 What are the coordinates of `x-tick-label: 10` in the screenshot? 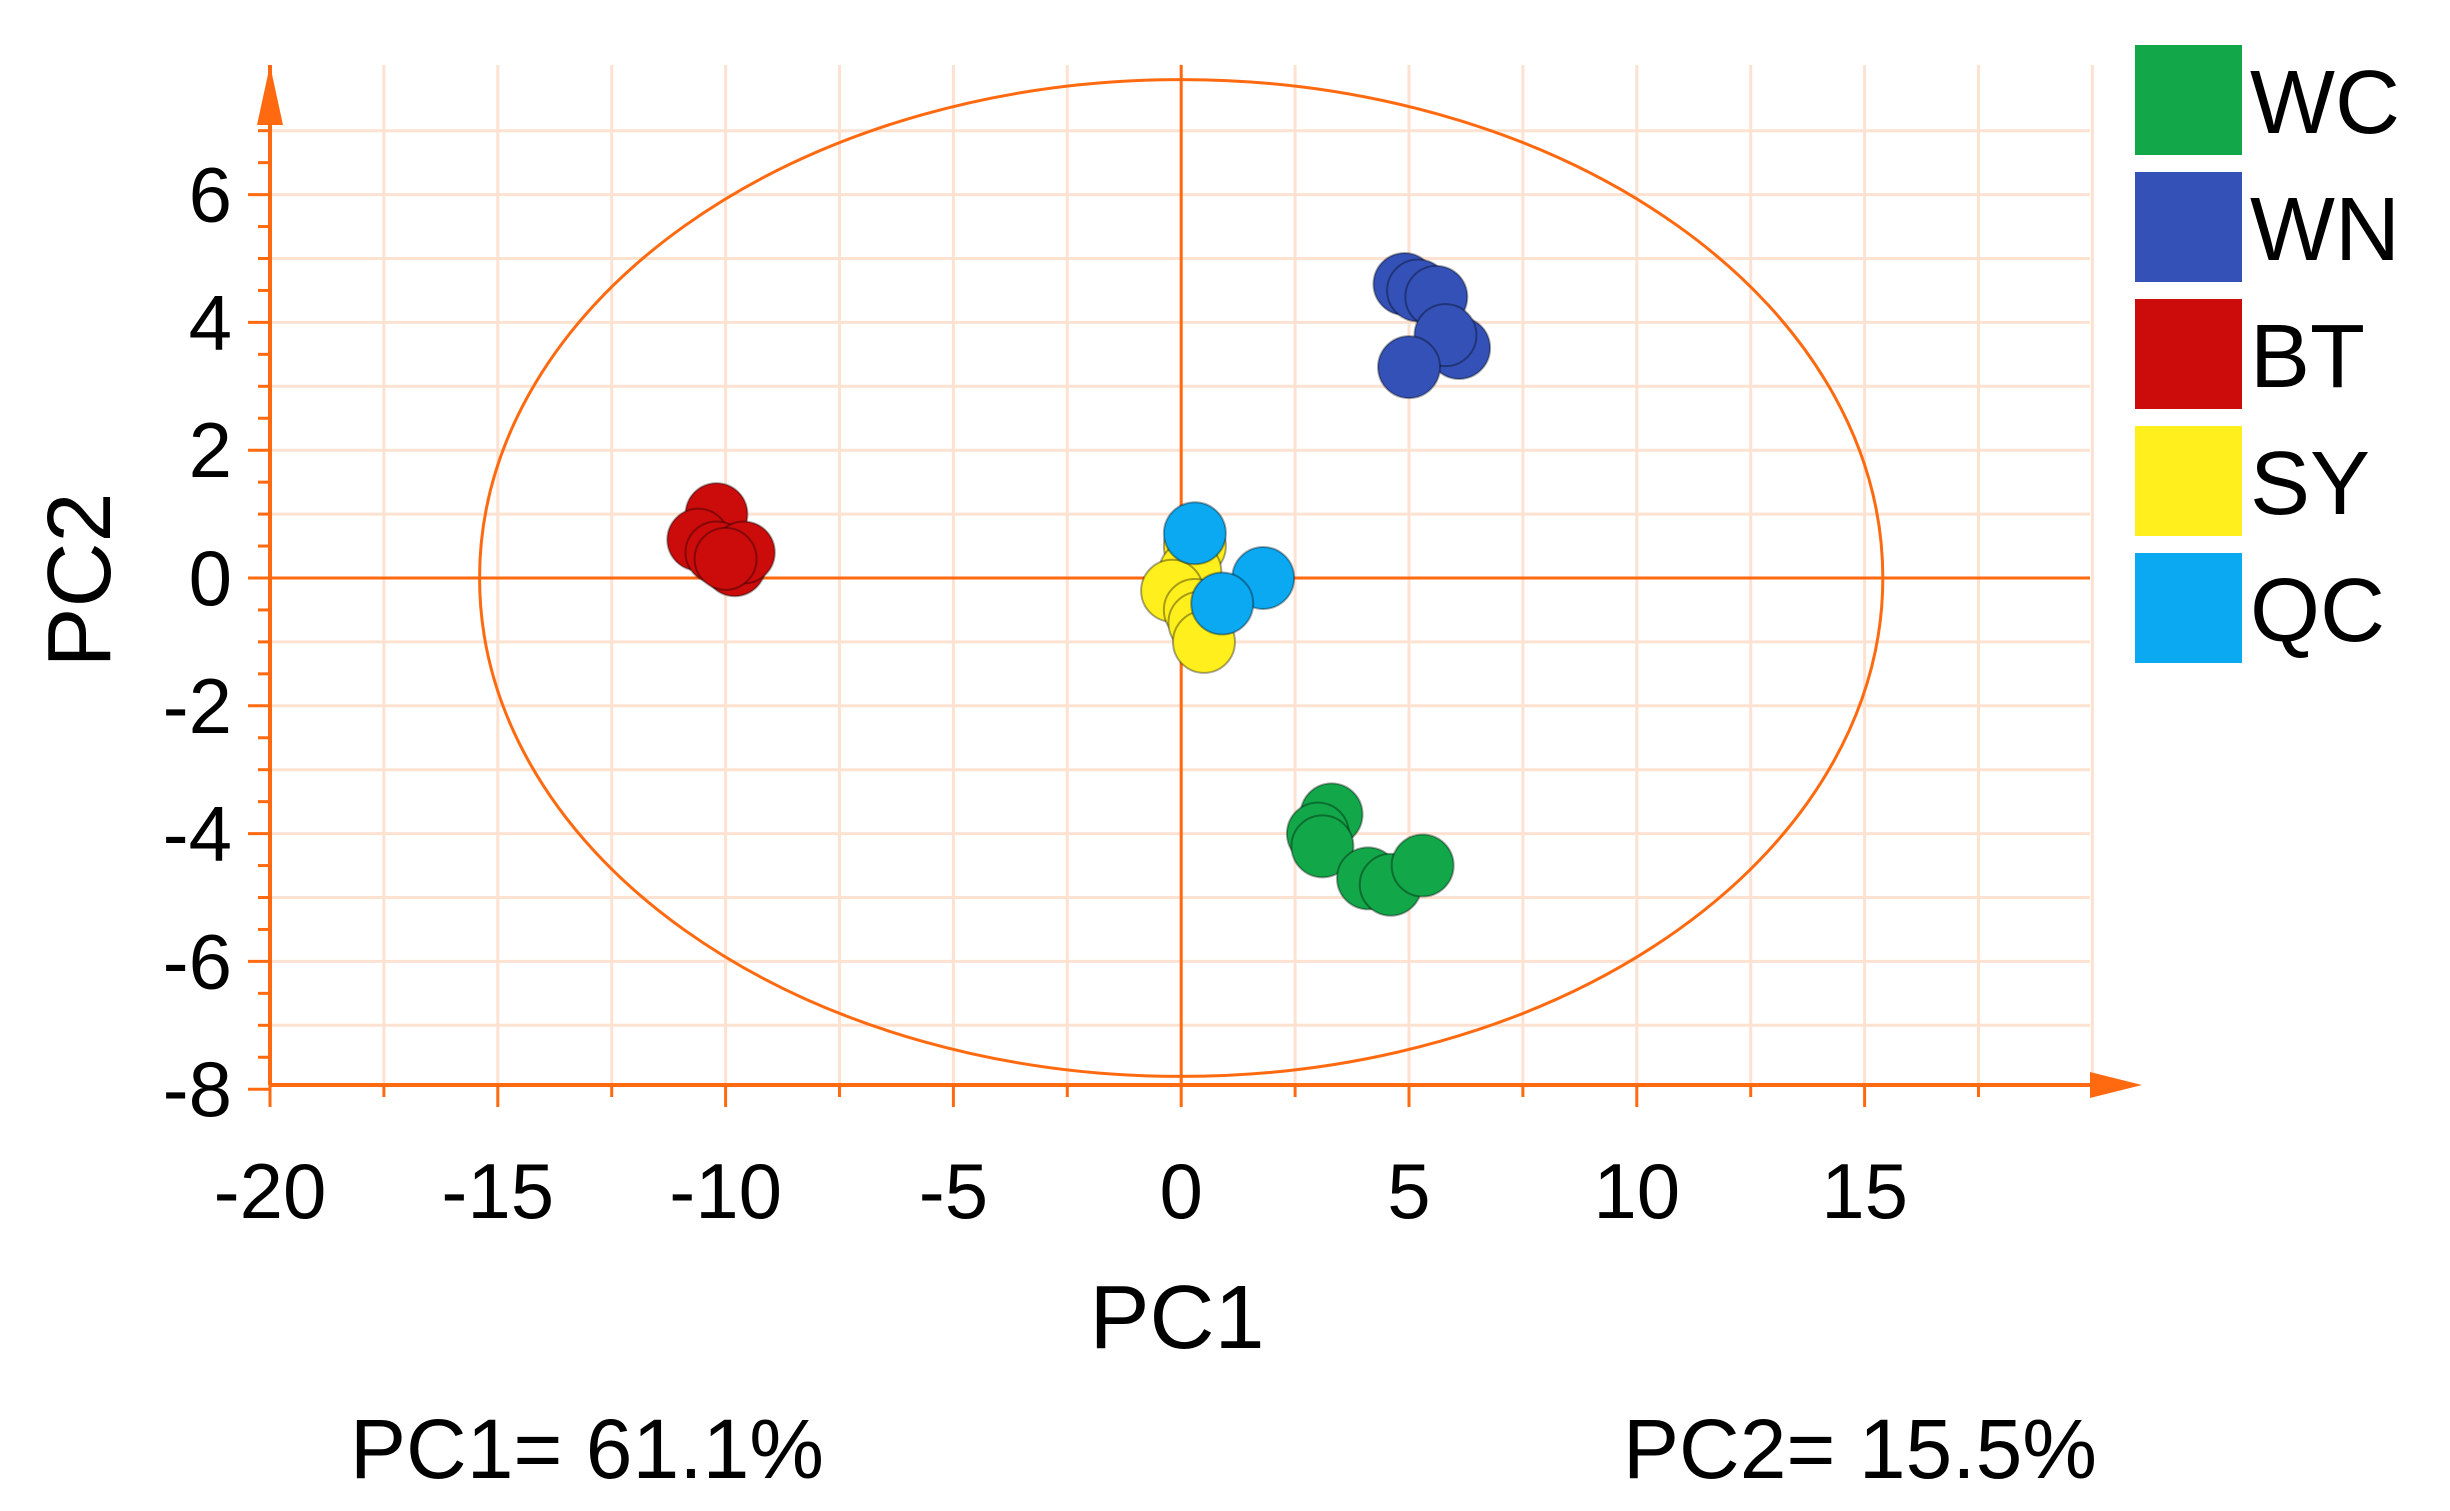 It's located at (1636, 1191).